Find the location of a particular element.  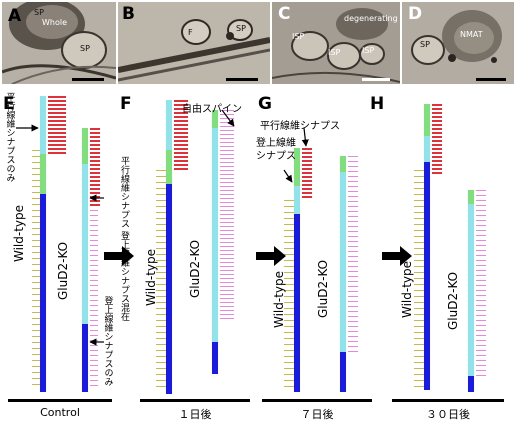

group-label-control: Control is located at coordinates (60, 412).